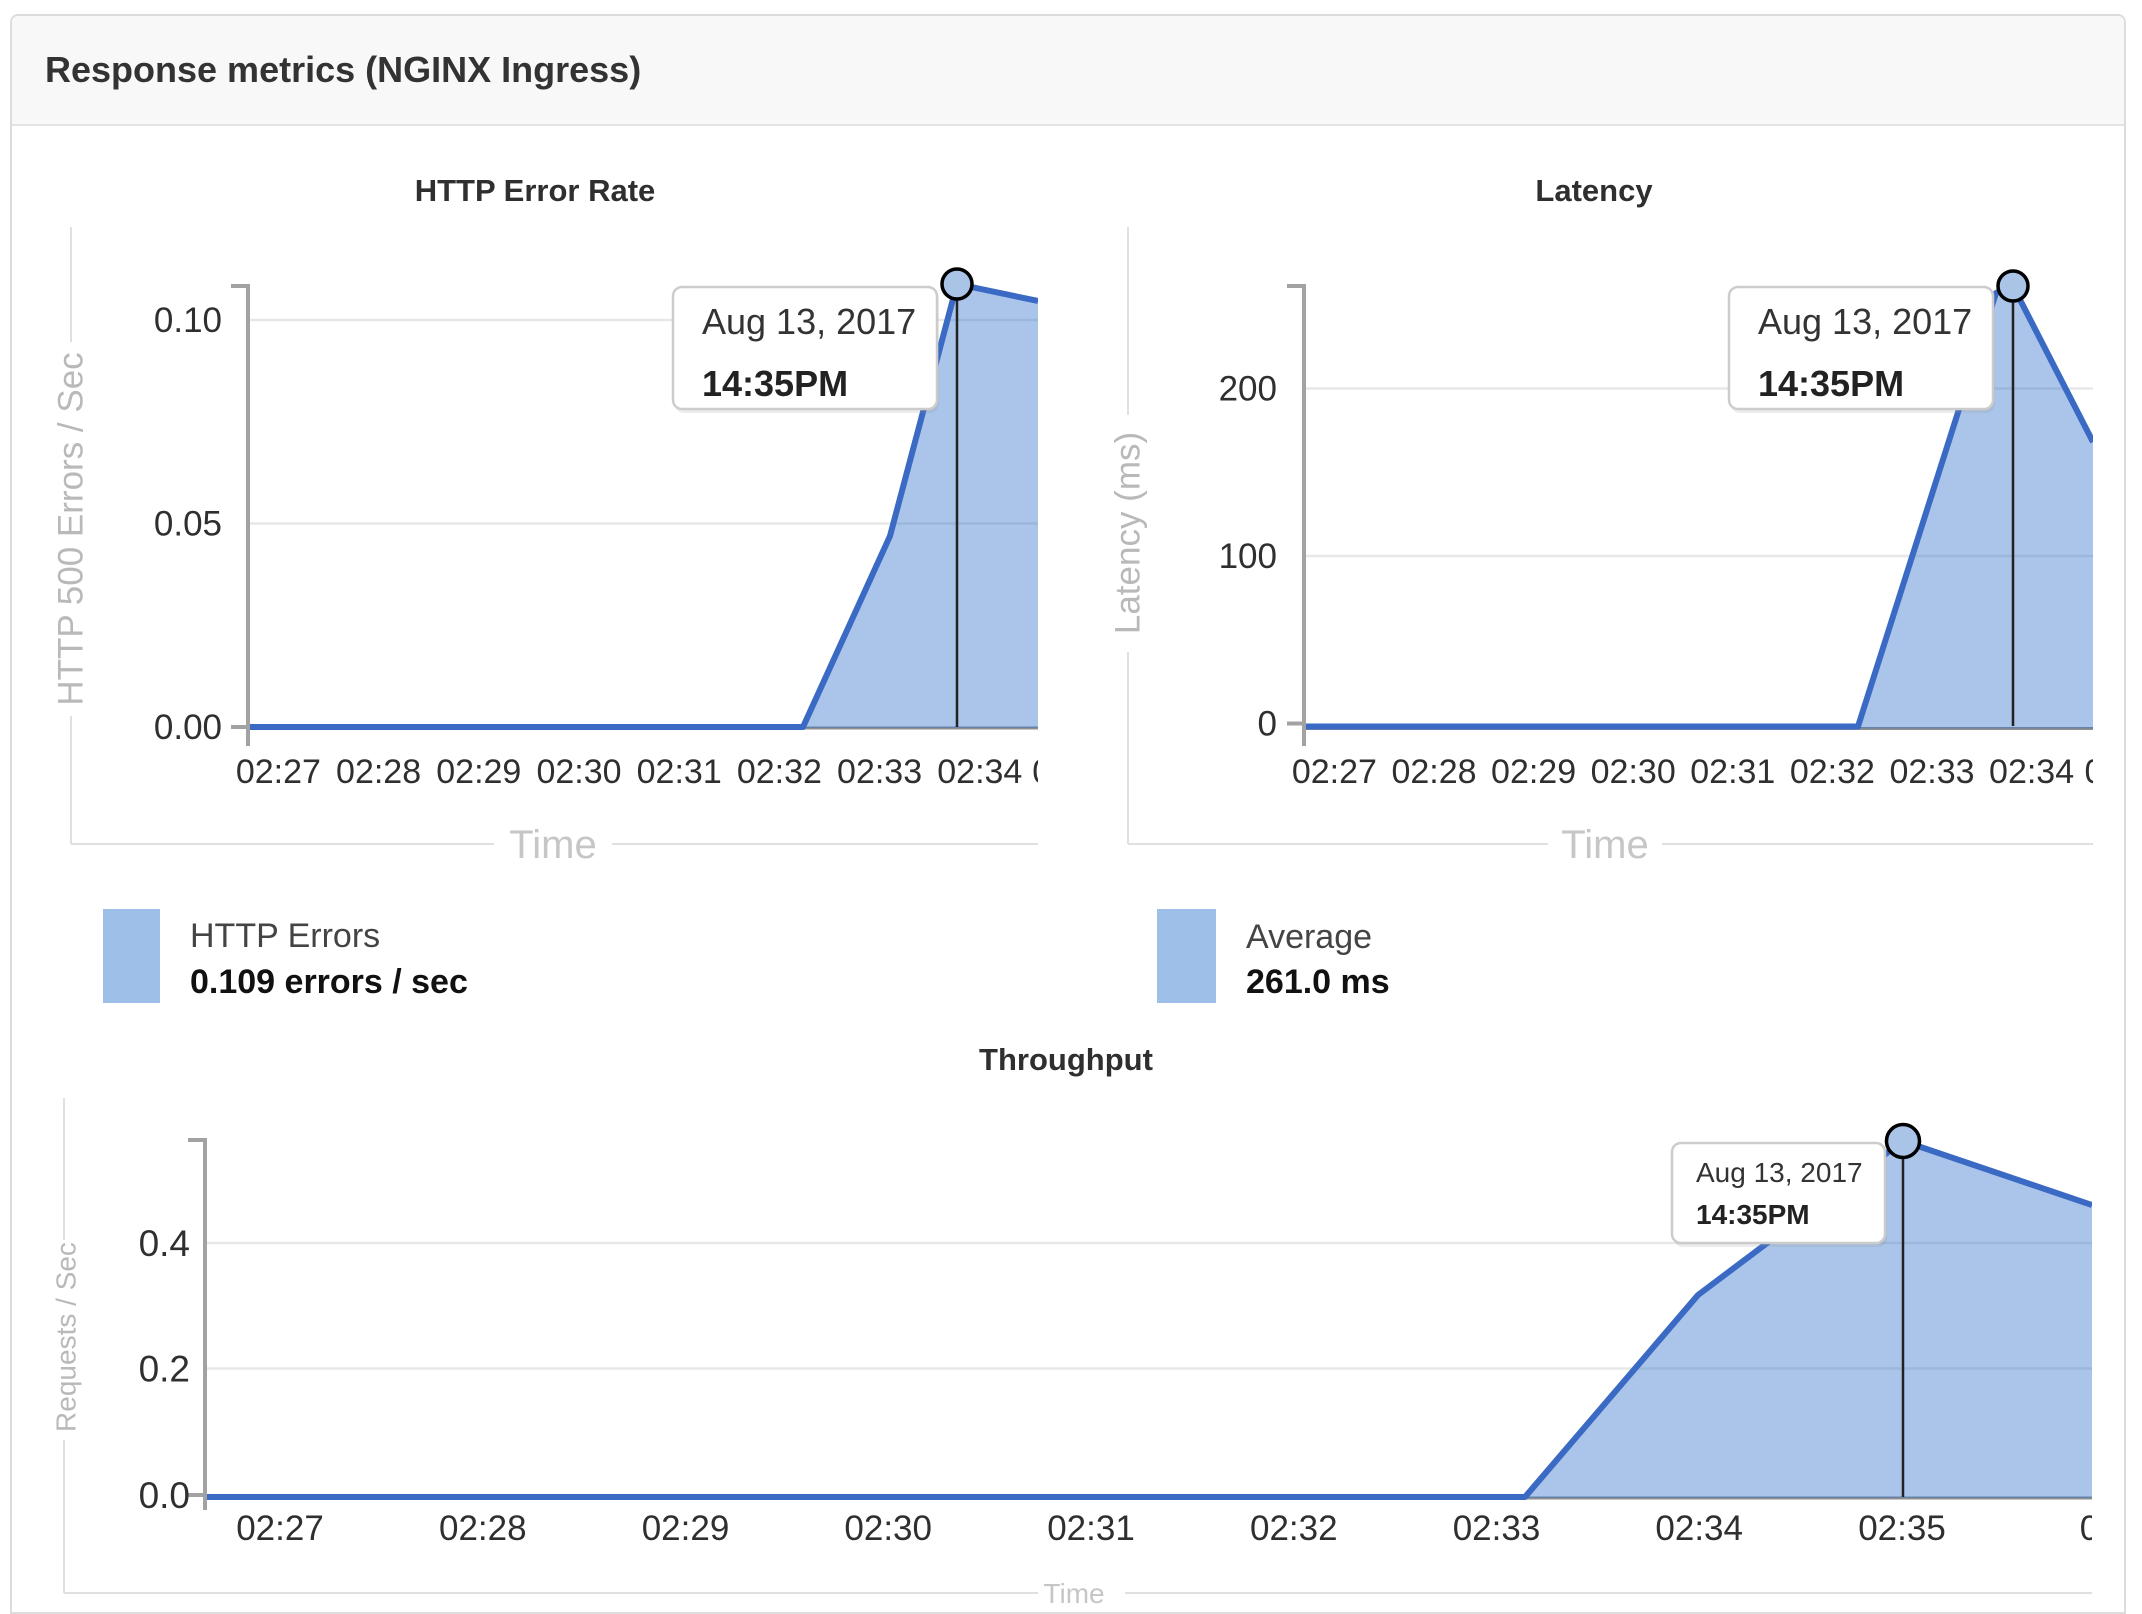 Image resolution: width=2142 pixels, height=1614 pixels. What do you see at coordinates (71, 528) in the screenshot?
I see `svg-text: HTTP 500 Errors / Sec` at bounding box center [71, 528].